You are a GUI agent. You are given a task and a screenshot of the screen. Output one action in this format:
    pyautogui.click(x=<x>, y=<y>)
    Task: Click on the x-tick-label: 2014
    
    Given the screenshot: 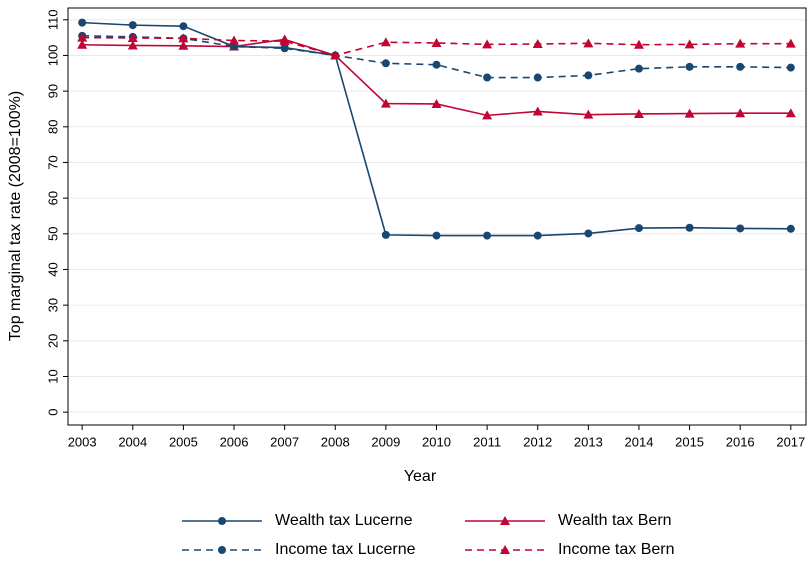 What is the action you would take?
    pyautogui.click(x=639, y=441)
    